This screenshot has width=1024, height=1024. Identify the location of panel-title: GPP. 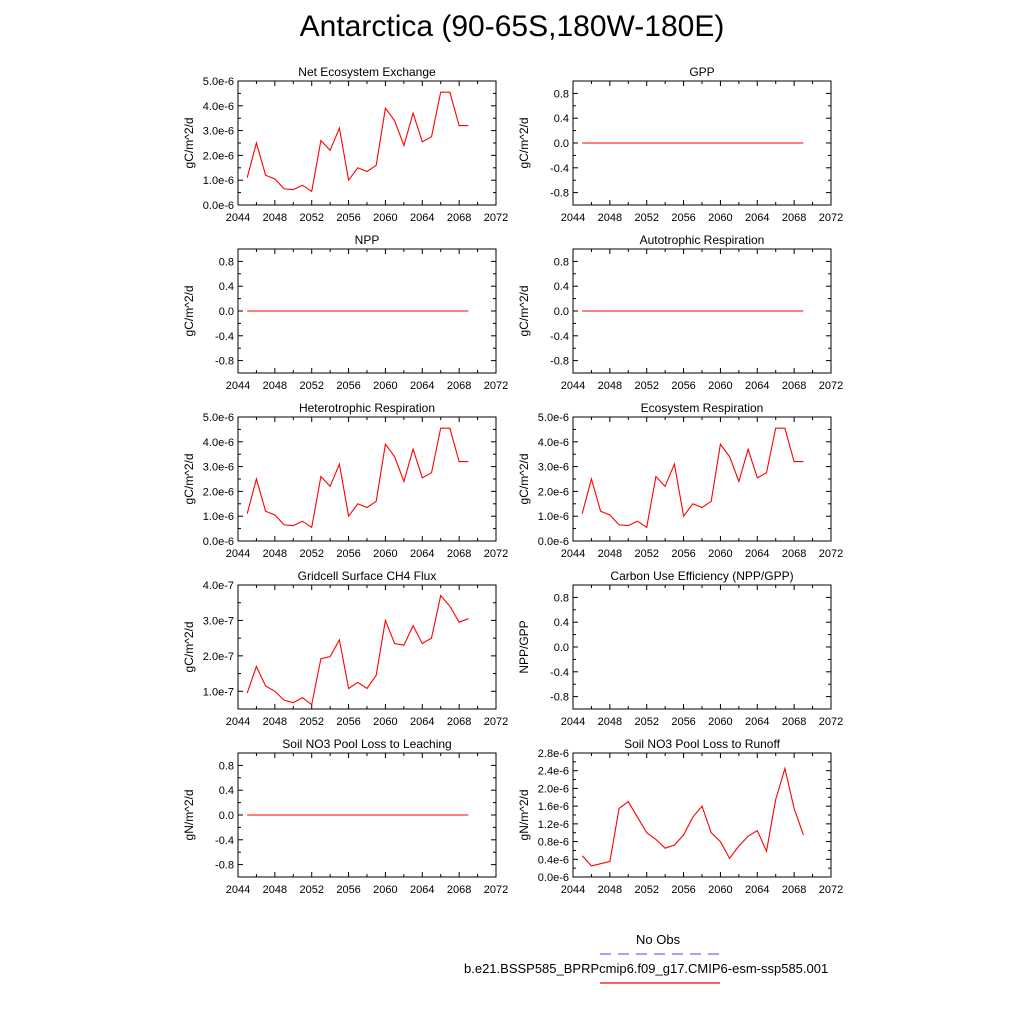
(701, 72).